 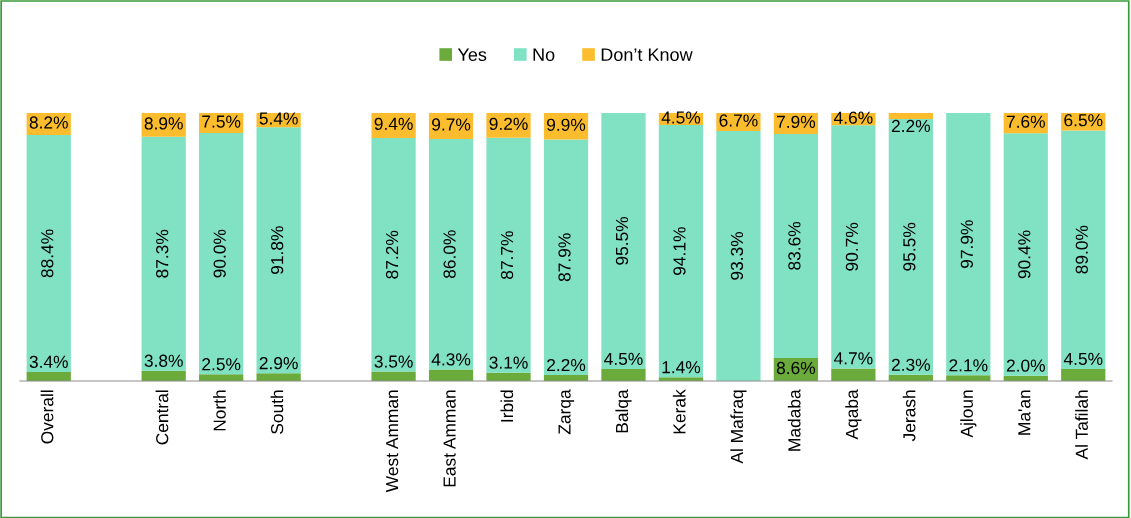 I want to click on data-label: 87.3%, so click(x=162, y=253).